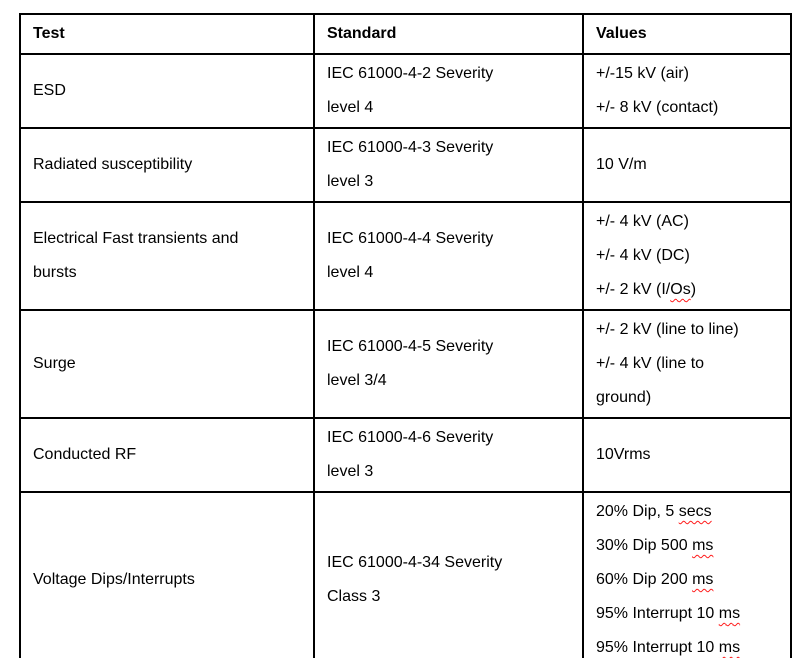  What do you see at coordinates (650, 363) in the screenshot?
I see `text-segment: +/- 4 kV (line to` at bounding box center [650, 363].